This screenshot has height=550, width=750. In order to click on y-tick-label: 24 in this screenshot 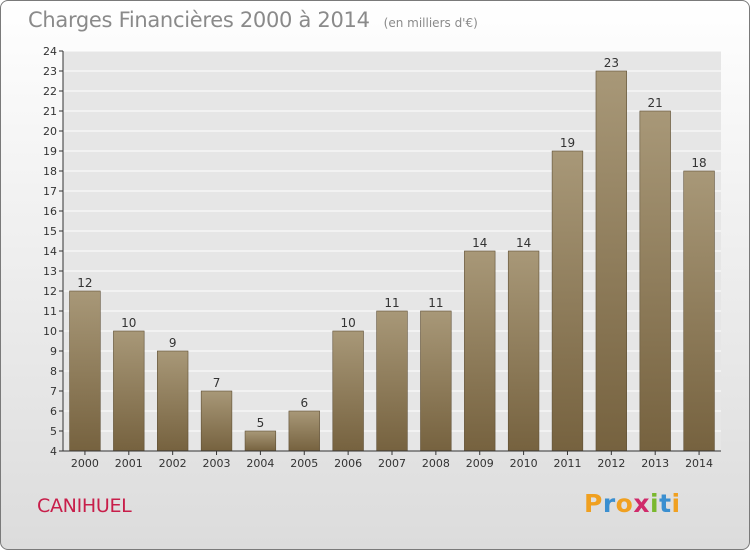, I will do `click(50, 51)`.